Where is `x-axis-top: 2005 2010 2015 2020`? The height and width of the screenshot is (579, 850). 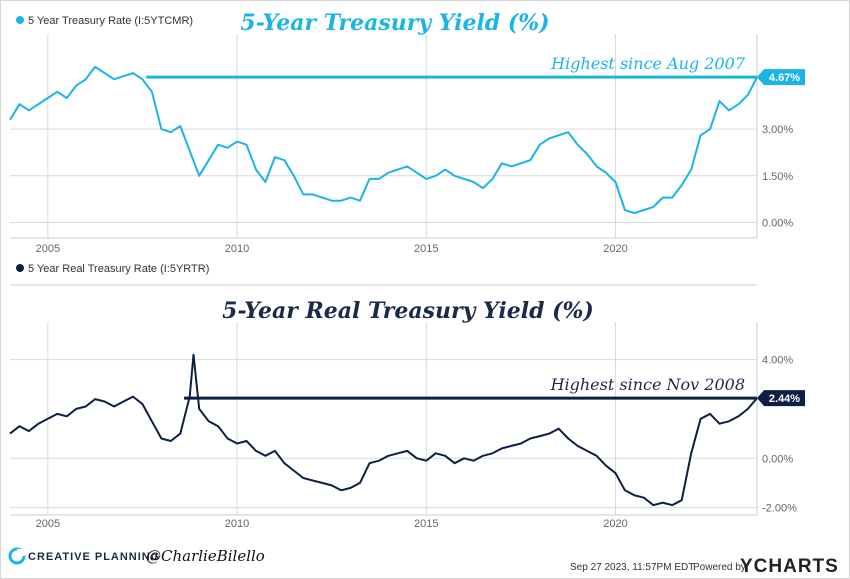 x-axis-top: 2005 2010 2015 2020 is located at coordinates (332, 249).